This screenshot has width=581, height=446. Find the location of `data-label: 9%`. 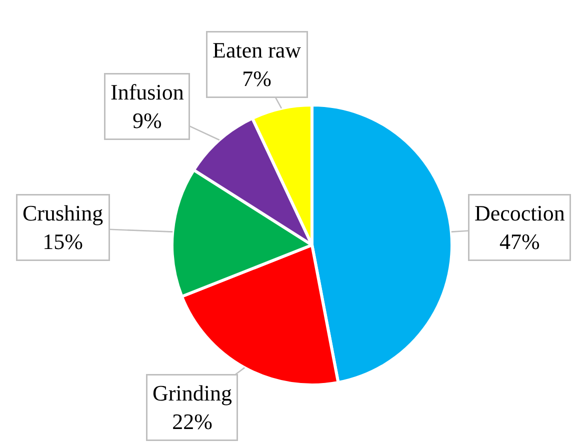

data-label: 9% is located at coordinates (147, 121).